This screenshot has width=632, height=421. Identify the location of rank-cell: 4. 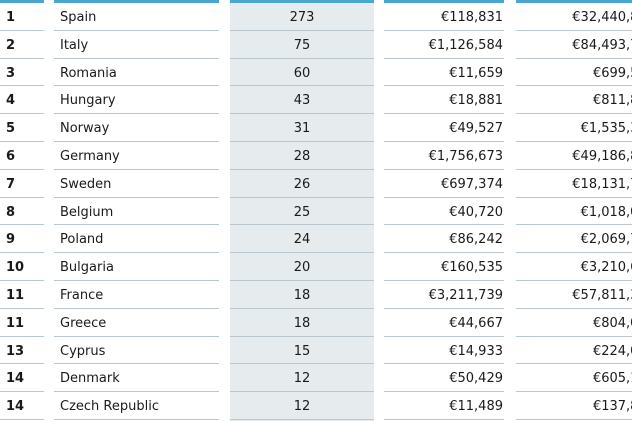
(11, 101).